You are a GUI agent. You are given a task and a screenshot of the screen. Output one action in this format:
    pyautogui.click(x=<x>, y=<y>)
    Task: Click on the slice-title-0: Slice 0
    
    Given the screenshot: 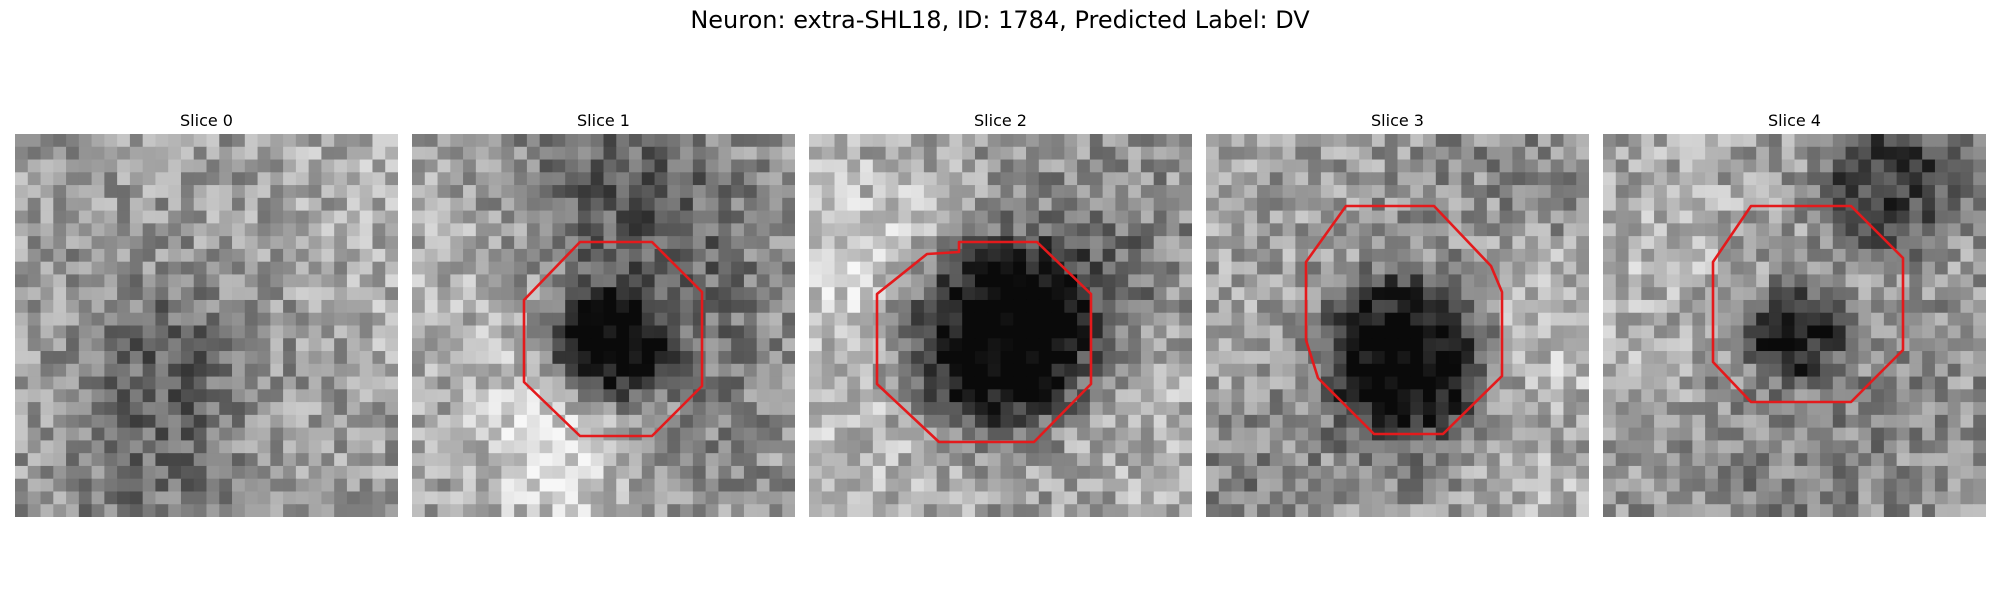 What is the action you would take?
    pyautogui.click(x=206, y=120)
    